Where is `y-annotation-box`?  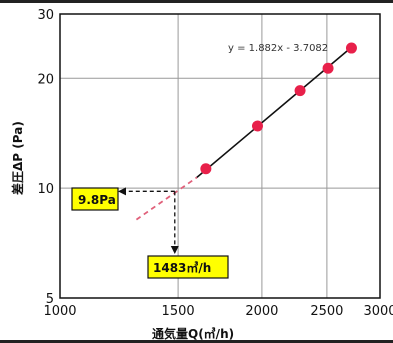
y-annotation-box is located at coordinates (95, 199).